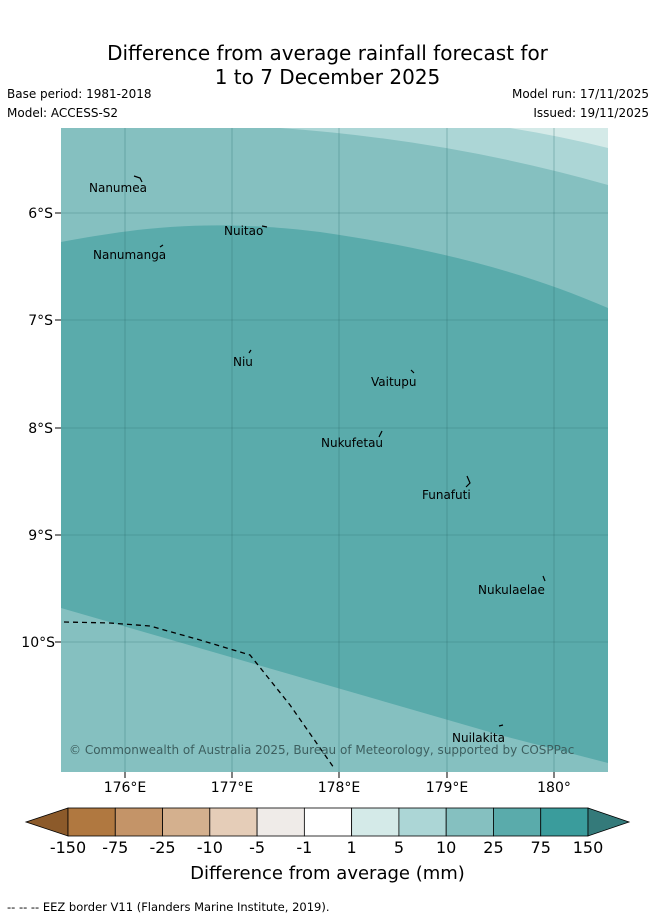  Describe the element at coordinates (38, 643) in the screenshot. I see `lat-label: 10°S` at that location.